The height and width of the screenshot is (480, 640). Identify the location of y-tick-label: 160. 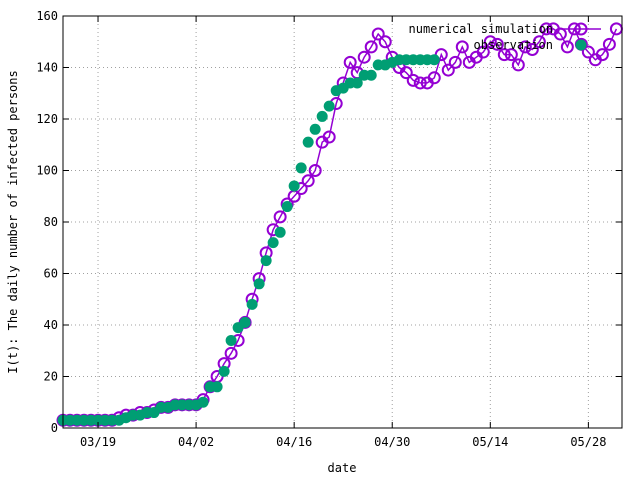
(47, 16).